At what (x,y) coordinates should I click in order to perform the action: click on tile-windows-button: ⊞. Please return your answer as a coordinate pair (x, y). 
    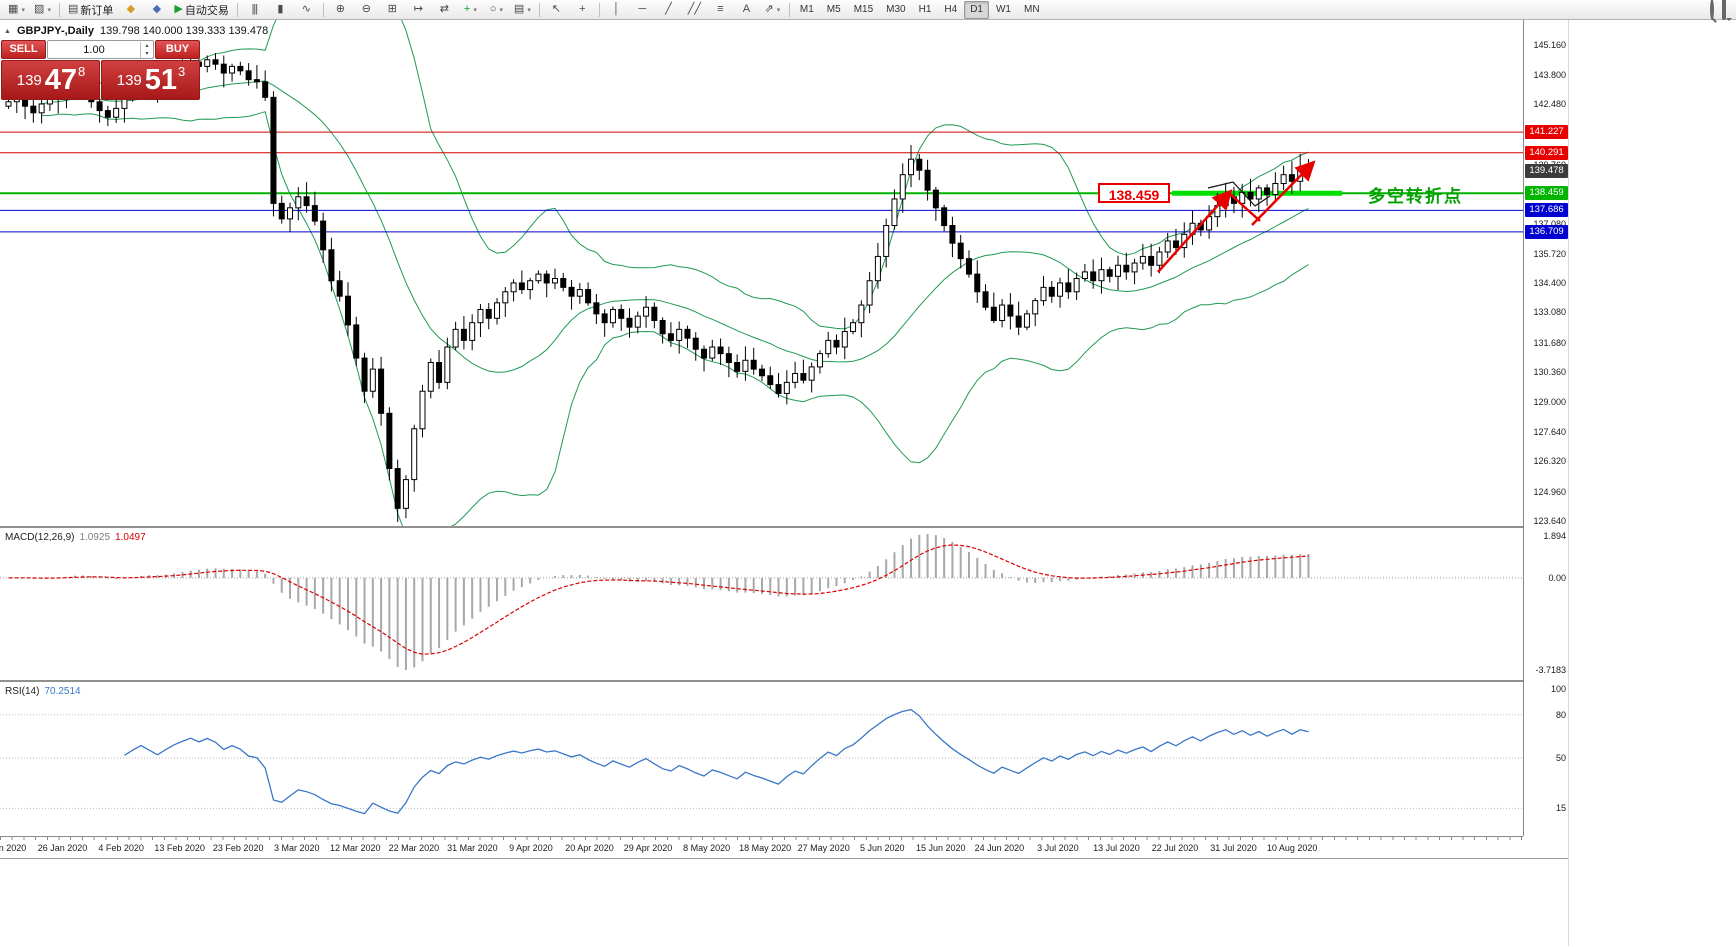
    Looking at the image, I should click on (392, 9).